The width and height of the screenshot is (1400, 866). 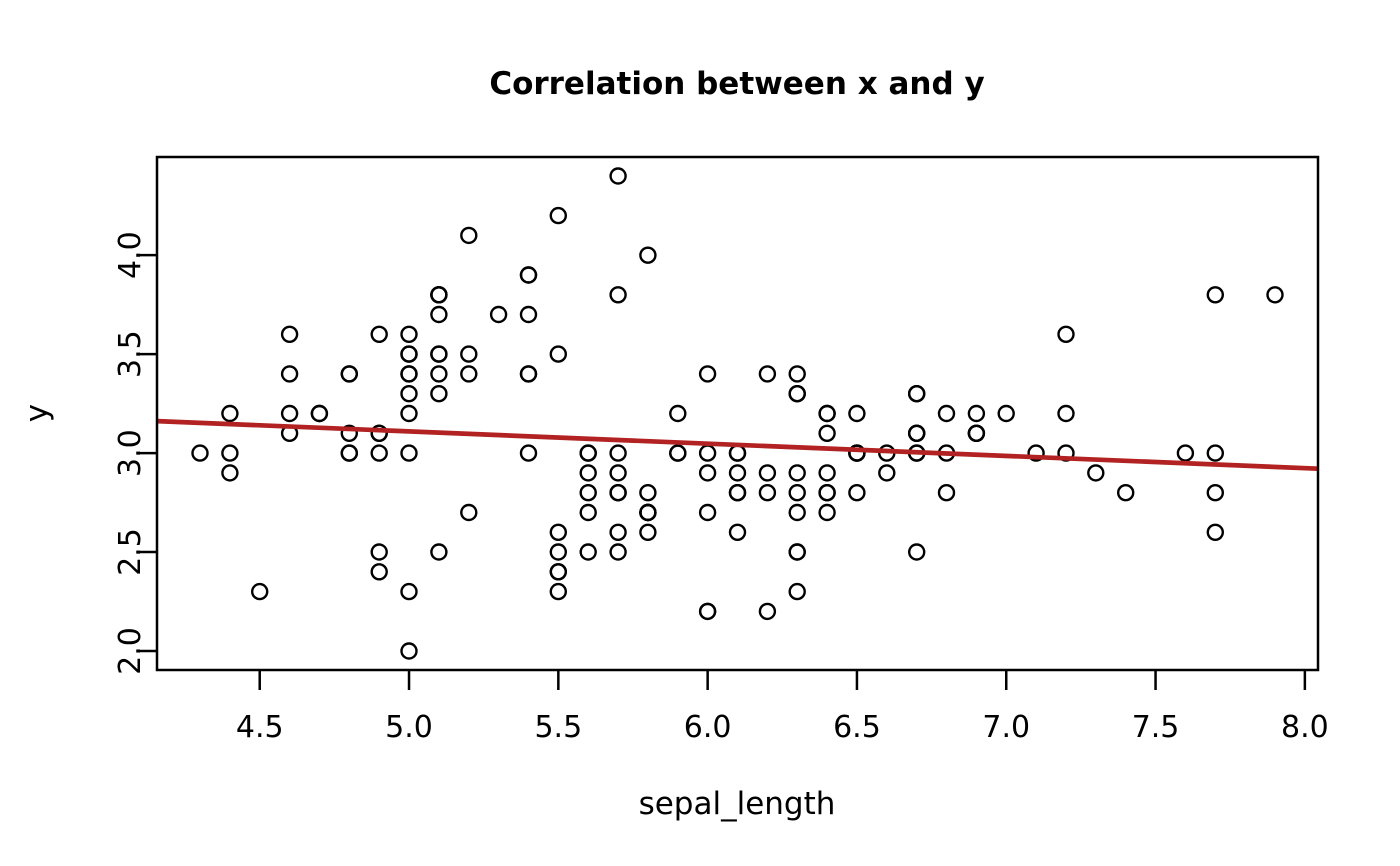 What do you see at coordinates (737, 804) in the screenshot?
I see `x-axis-label: sepal_length` at bounding box center [737, 804].